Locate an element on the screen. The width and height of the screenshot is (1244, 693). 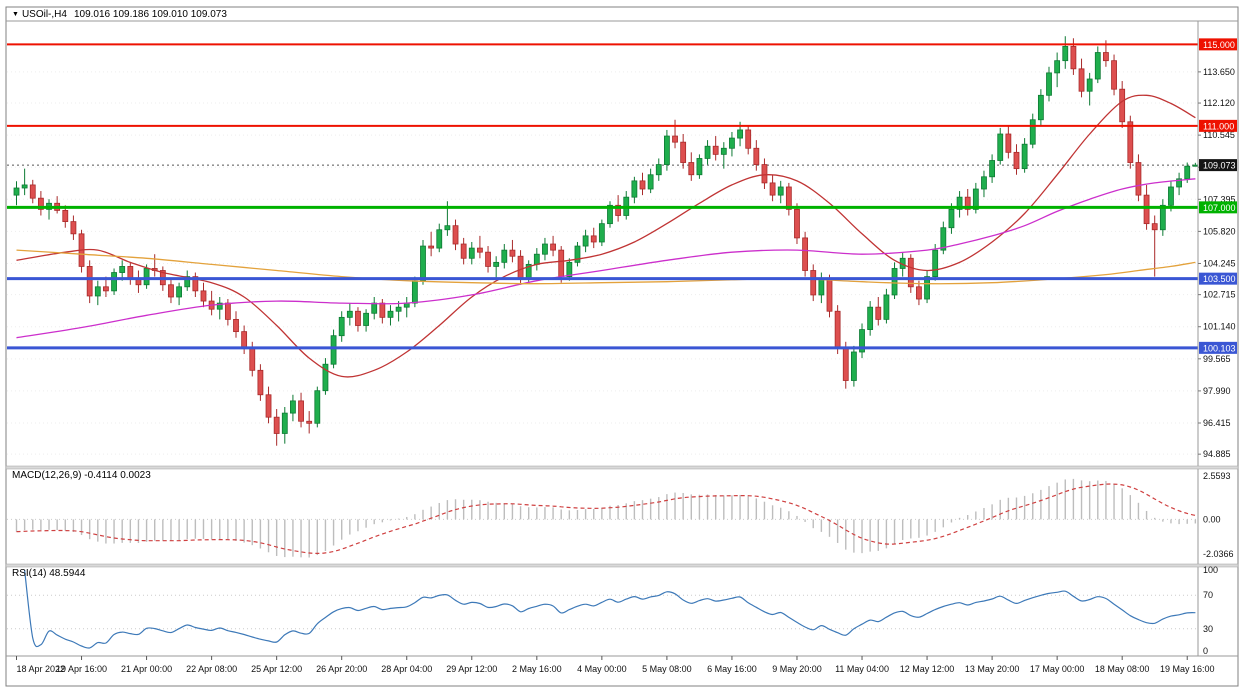
price-tick-label: 101.140 is located at coordinates (1219, 327).